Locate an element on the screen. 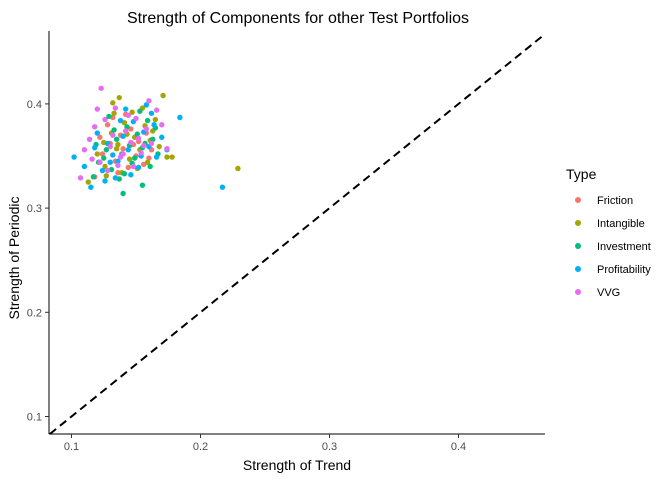  legend-label-vvg: VVG is located at coordinates (608, 293).